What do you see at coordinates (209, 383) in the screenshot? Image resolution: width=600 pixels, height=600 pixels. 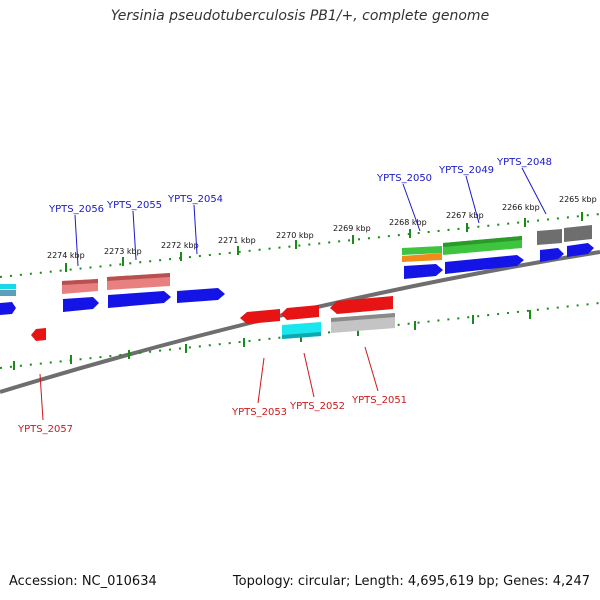 I see `lower-leader-lines` at bounding box center [209, 383].